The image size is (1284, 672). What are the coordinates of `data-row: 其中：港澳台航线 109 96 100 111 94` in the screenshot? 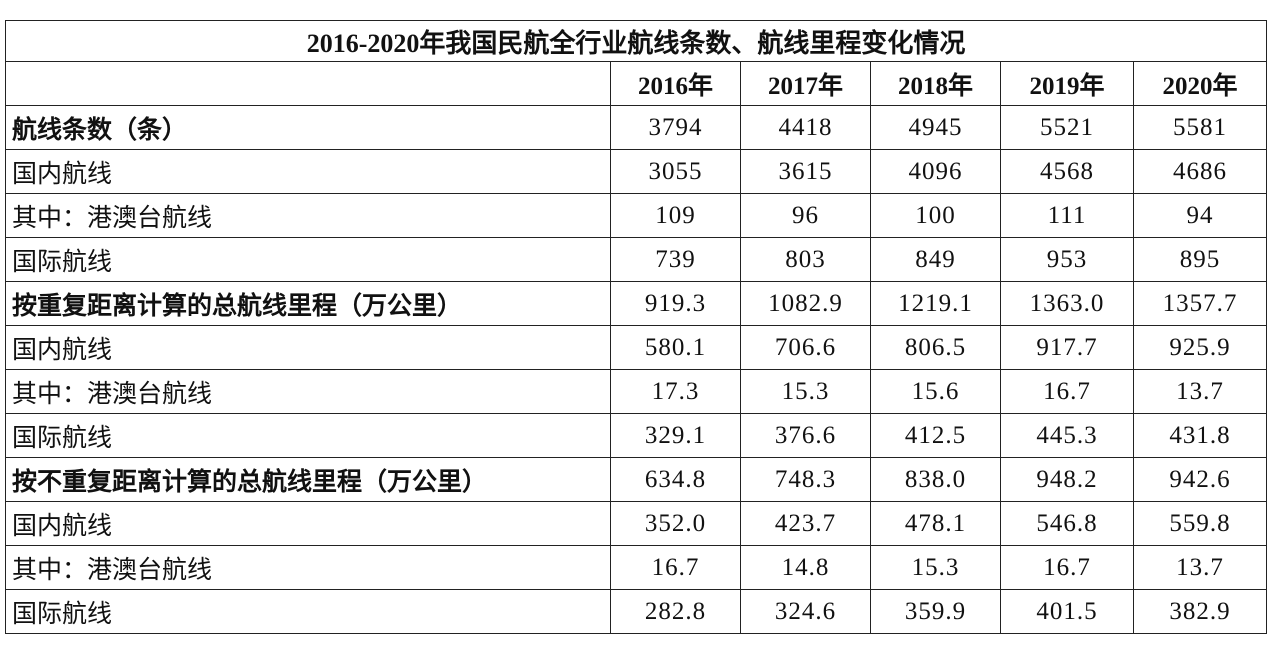 It's located at (636, 215).